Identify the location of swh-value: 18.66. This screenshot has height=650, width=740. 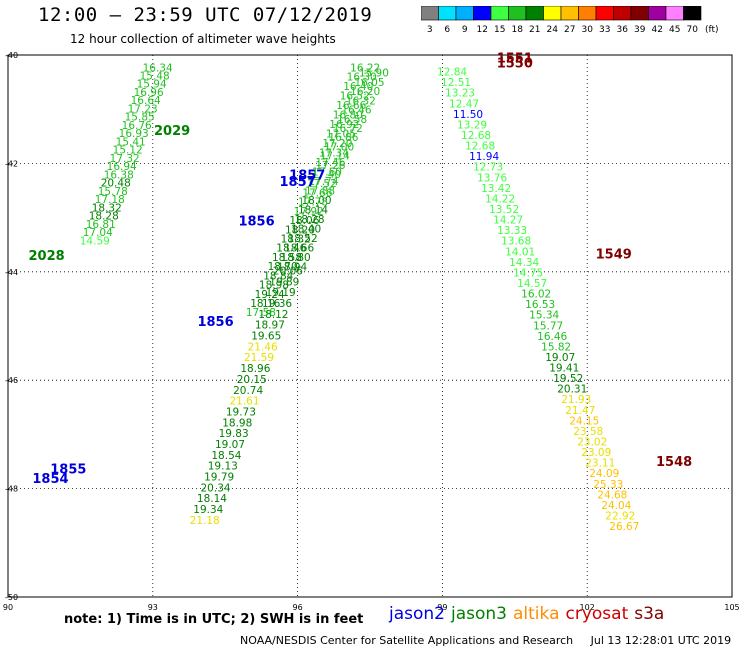
(299, 248).